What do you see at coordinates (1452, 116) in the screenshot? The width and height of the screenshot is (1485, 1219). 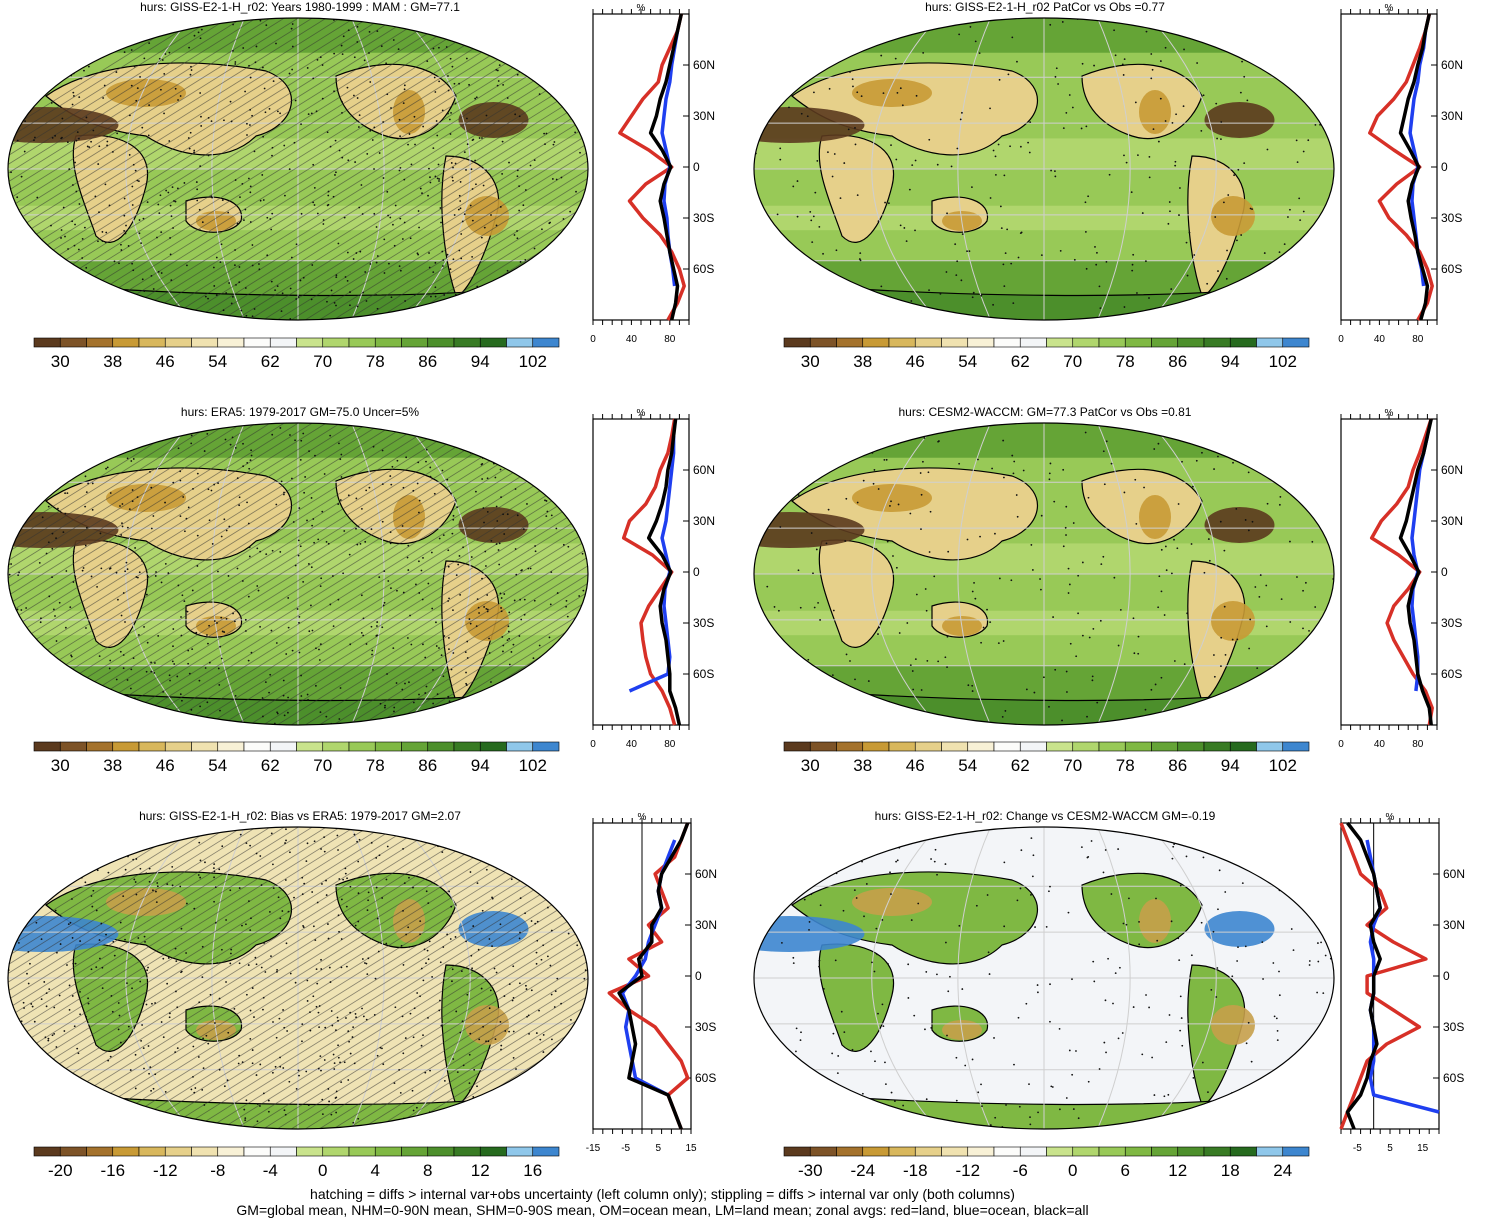 I see `lat-label: 30N` at bounding box center [1452, 116].